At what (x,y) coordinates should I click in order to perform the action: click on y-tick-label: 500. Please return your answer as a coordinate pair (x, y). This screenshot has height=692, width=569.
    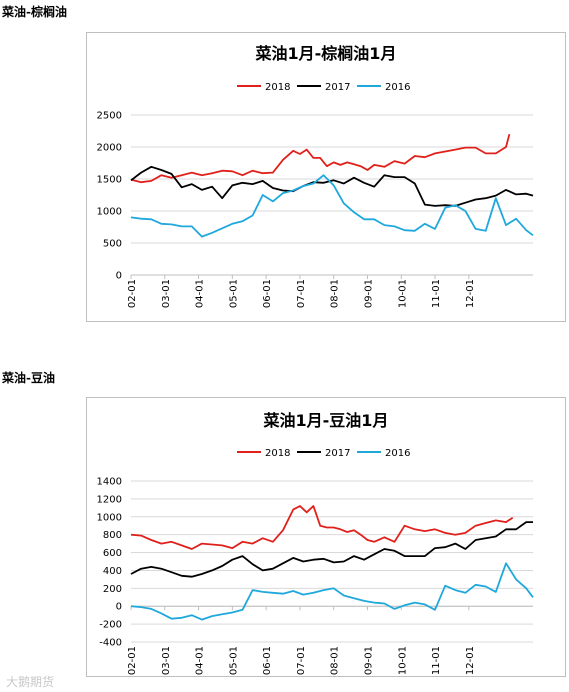
    Looking at the image, I should click on (112, 244).